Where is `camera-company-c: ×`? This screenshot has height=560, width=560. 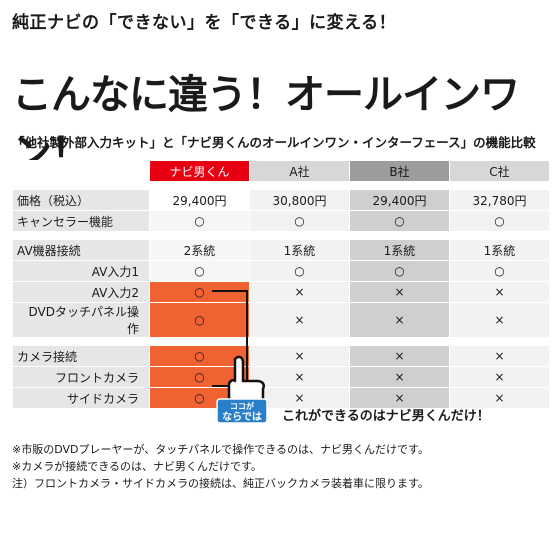 camera-company-c: × is located at coordinates (499, 356).